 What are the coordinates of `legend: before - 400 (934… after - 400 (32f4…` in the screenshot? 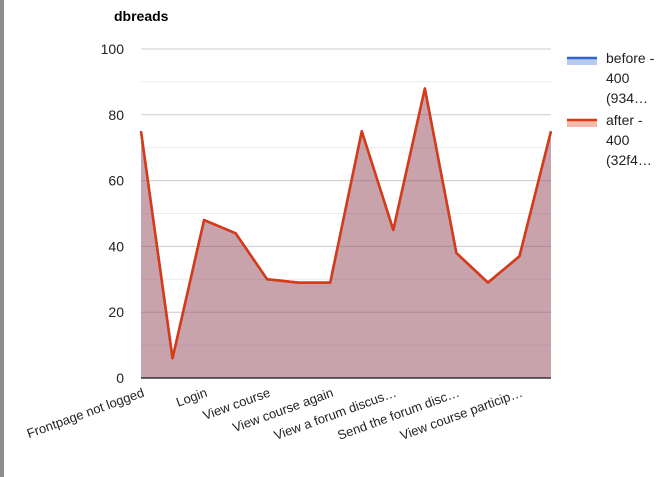 It's located at (611, 109).